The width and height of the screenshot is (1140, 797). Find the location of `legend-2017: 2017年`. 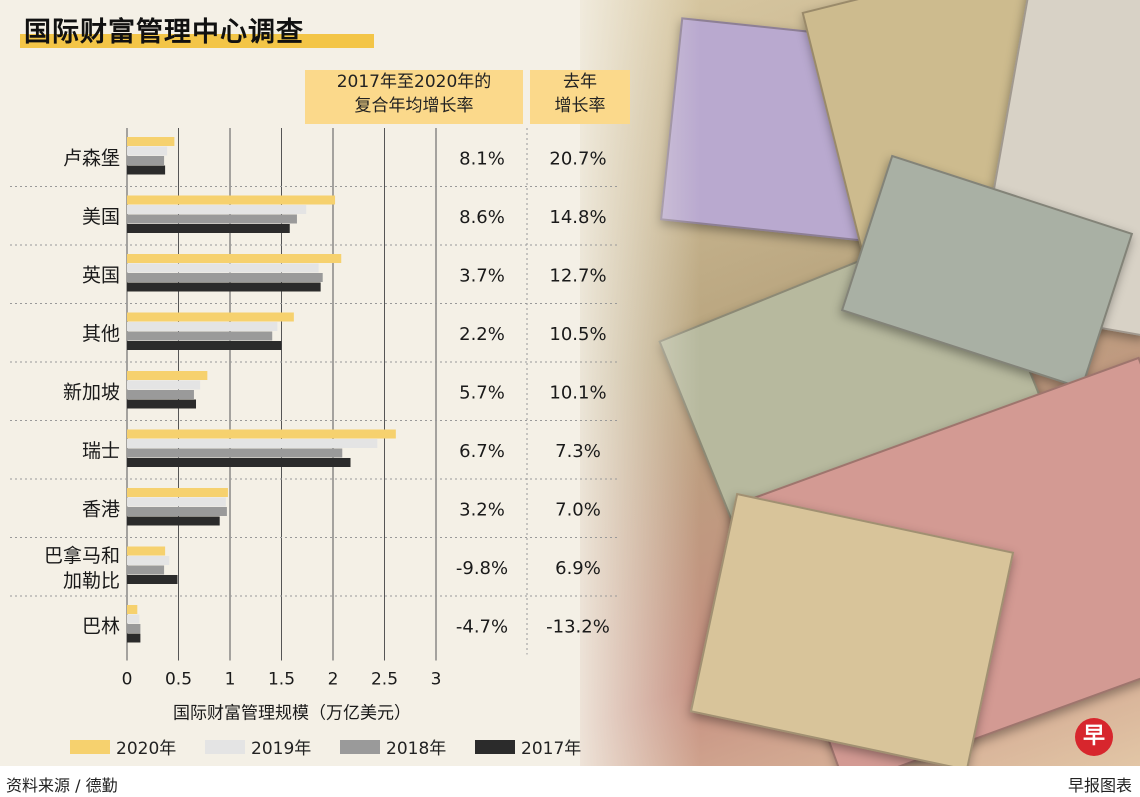

legend-2017: 2017年 is located at coordinates (528, 746).